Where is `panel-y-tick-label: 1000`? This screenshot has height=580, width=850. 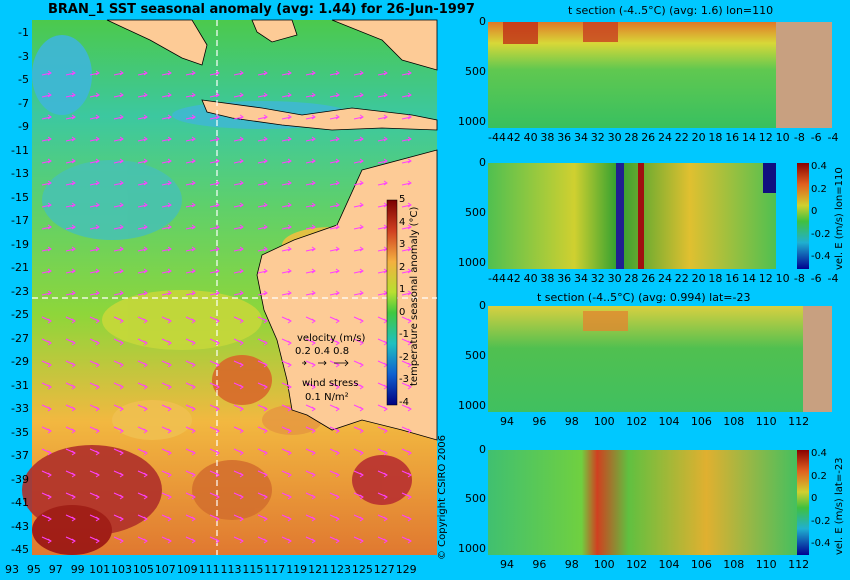 panel-y-tick-label: 1000 is located at coordinates (472, 121).